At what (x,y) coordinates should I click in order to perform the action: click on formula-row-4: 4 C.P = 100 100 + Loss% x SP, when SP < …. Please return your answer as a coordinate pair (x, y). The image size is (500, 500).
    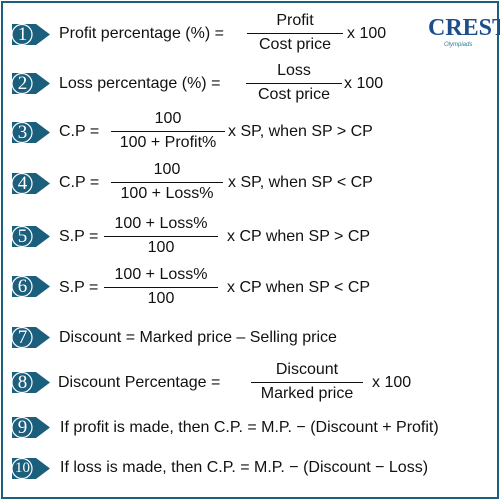
    Looking at the image, I should click on (250, 183).